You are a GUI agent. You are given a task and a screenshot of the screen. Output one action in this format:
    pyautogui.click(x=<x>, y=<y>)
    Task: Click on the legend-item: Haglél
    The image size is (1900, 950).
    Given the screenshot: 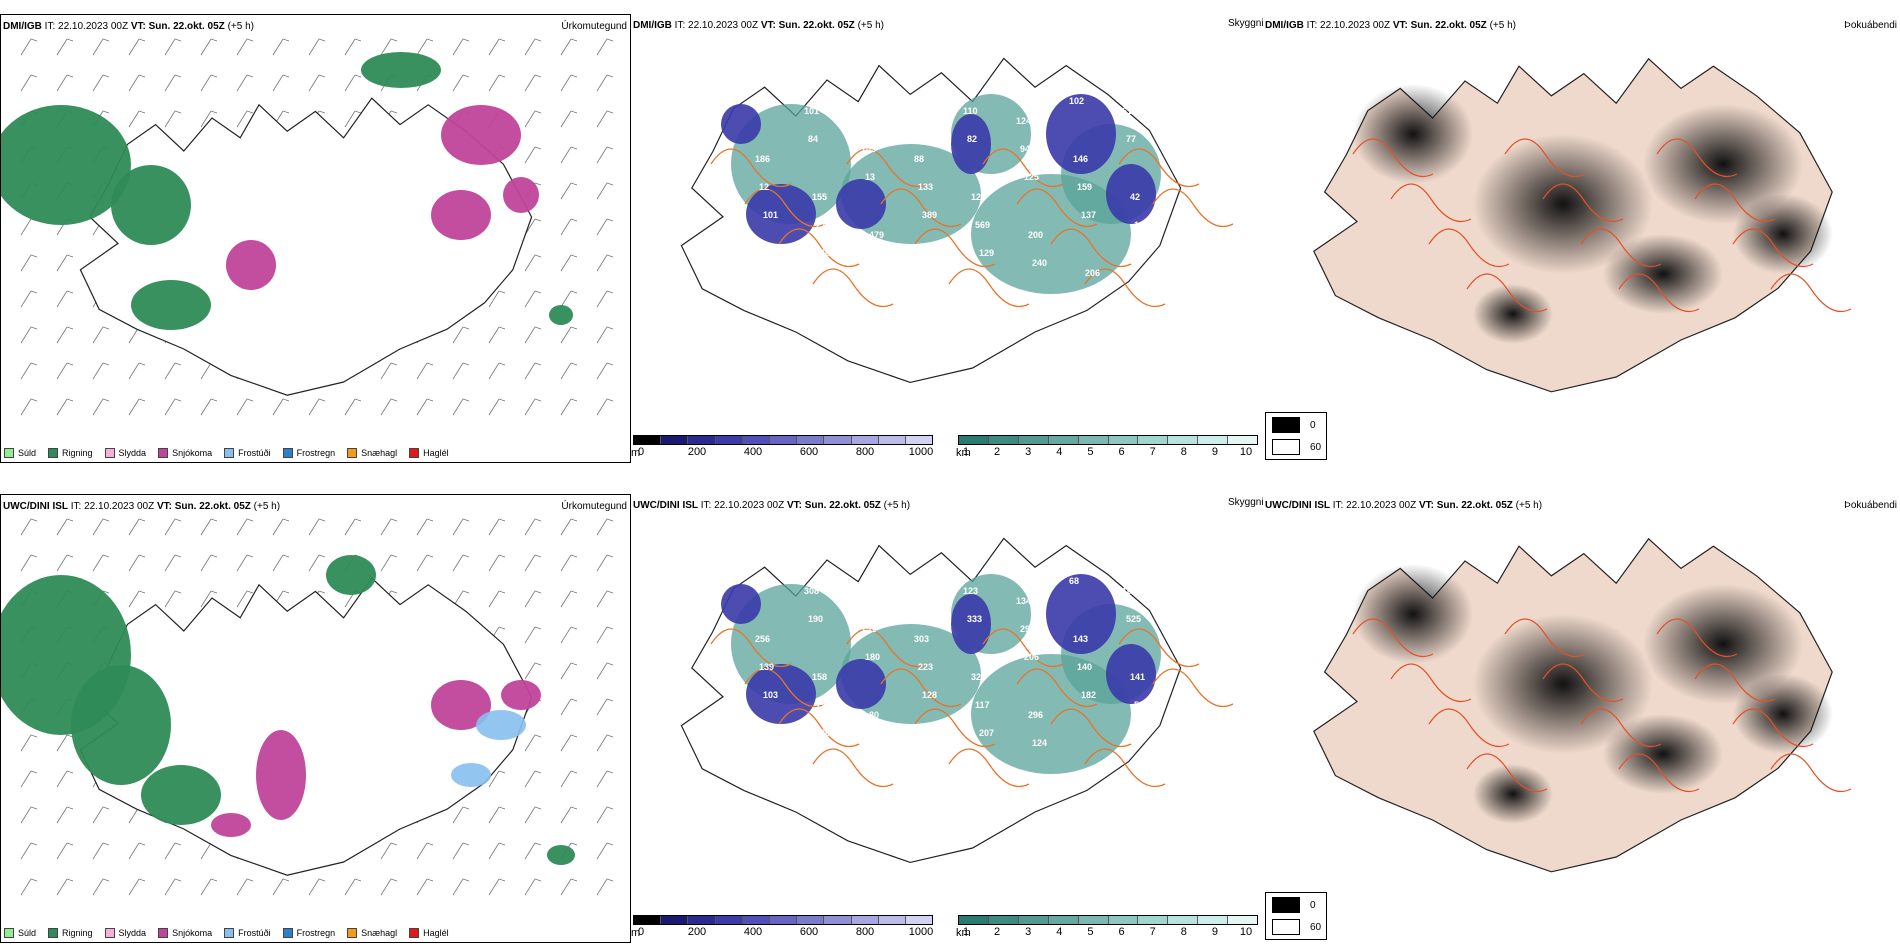 What is the action you would take?
    pyautogui.click(x=429, y=933)
    